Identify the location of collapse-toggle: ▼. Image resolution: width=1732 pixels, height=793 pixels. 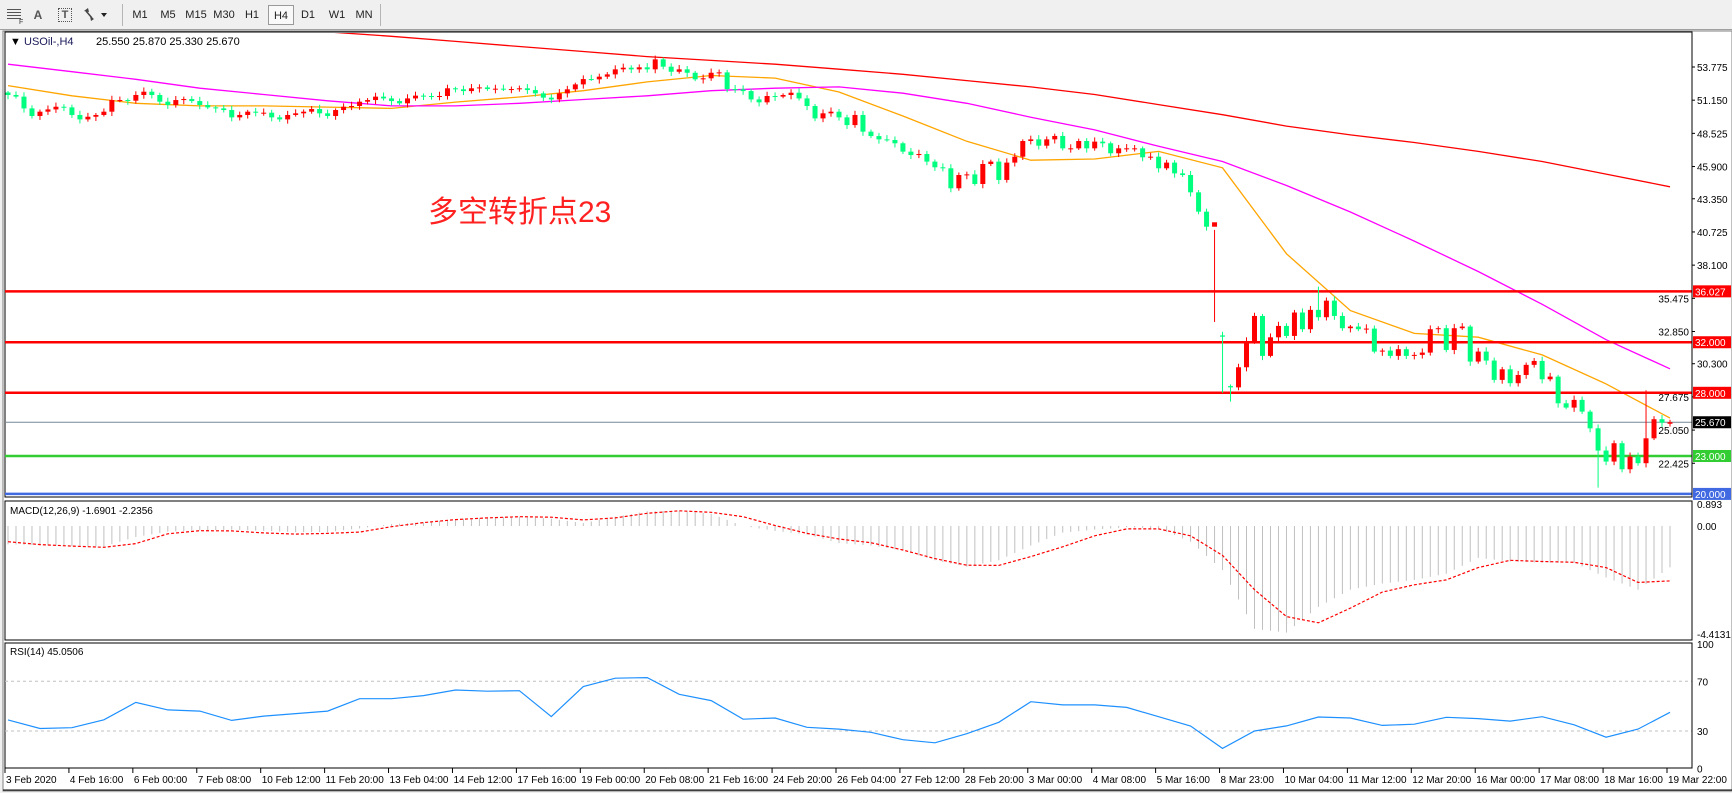
(15, 42).